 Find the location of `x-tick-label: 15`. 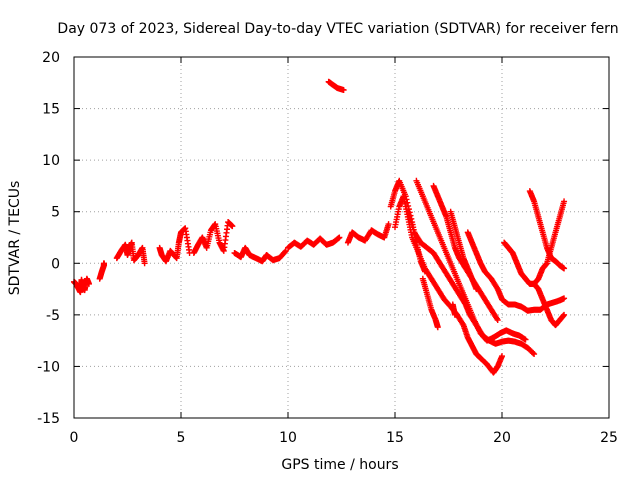

x-tick-label: 15 is located at coordinates (395, 438).